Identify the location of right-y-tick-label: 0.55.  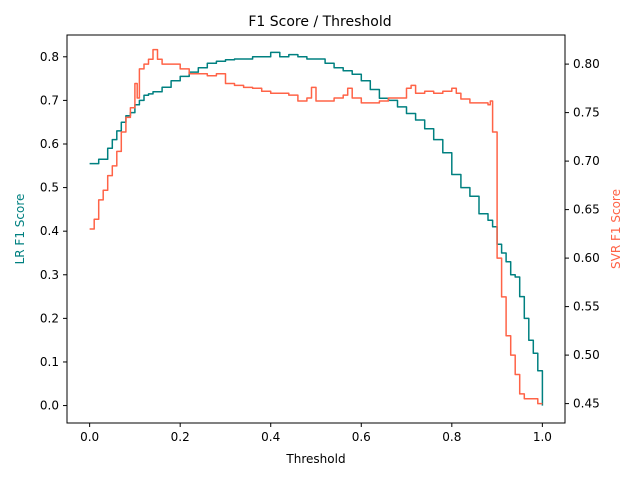
(586, 307).